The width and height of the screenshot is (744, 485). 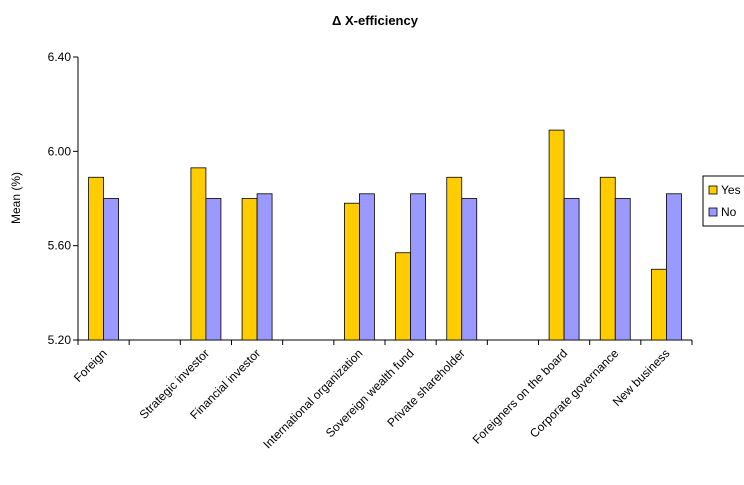 I want to click on category-label: Foreign, so click(x=90, y=365).